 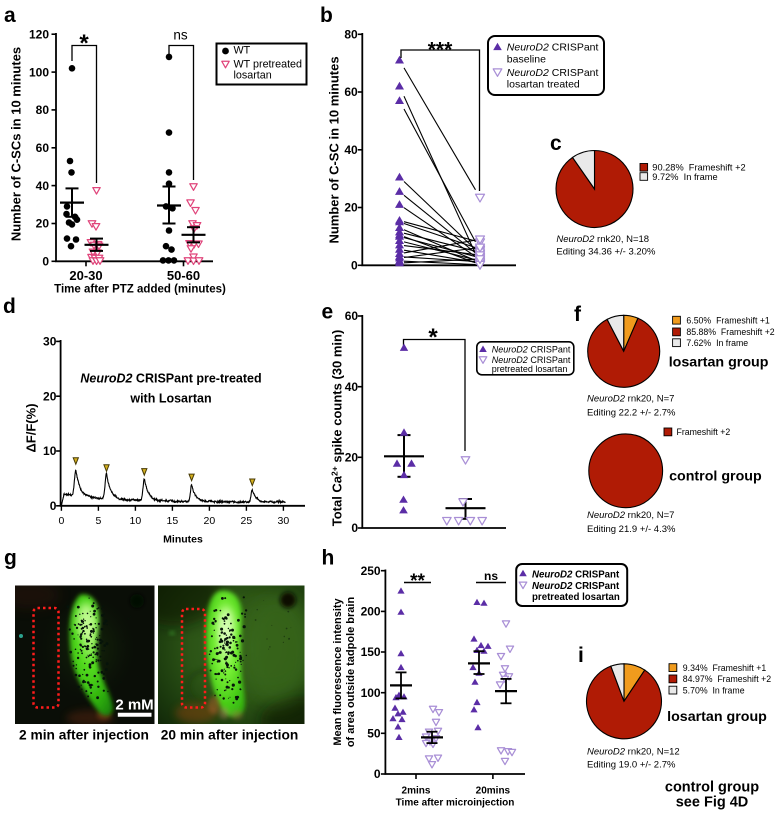 What do you see at coordinates (728, 320) in the screenshot?
I see `svg-text: 6.50% Frameshift +1` at bounding box center [728, 320].